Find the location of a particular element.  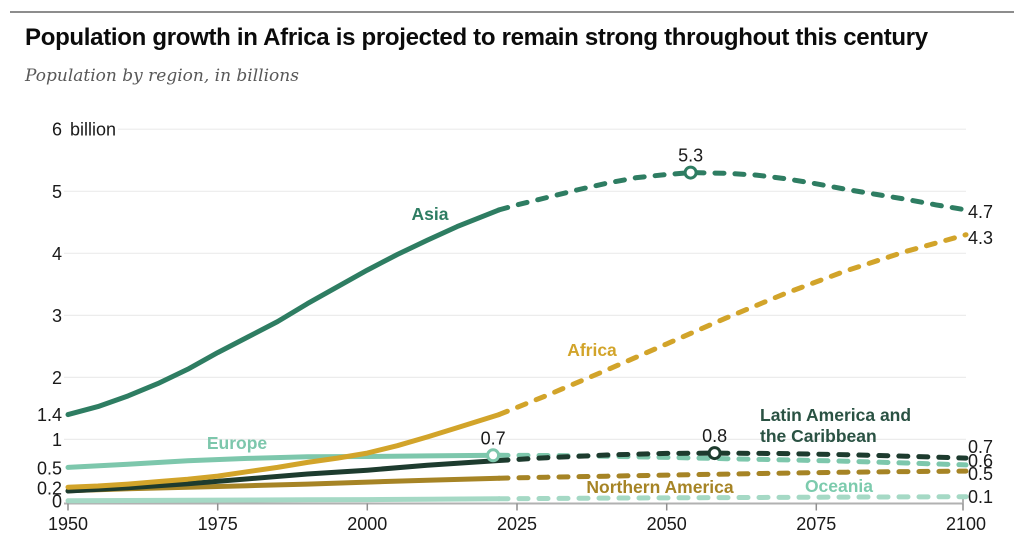

marker-asia-2054 is located at coordinates (690, 172).